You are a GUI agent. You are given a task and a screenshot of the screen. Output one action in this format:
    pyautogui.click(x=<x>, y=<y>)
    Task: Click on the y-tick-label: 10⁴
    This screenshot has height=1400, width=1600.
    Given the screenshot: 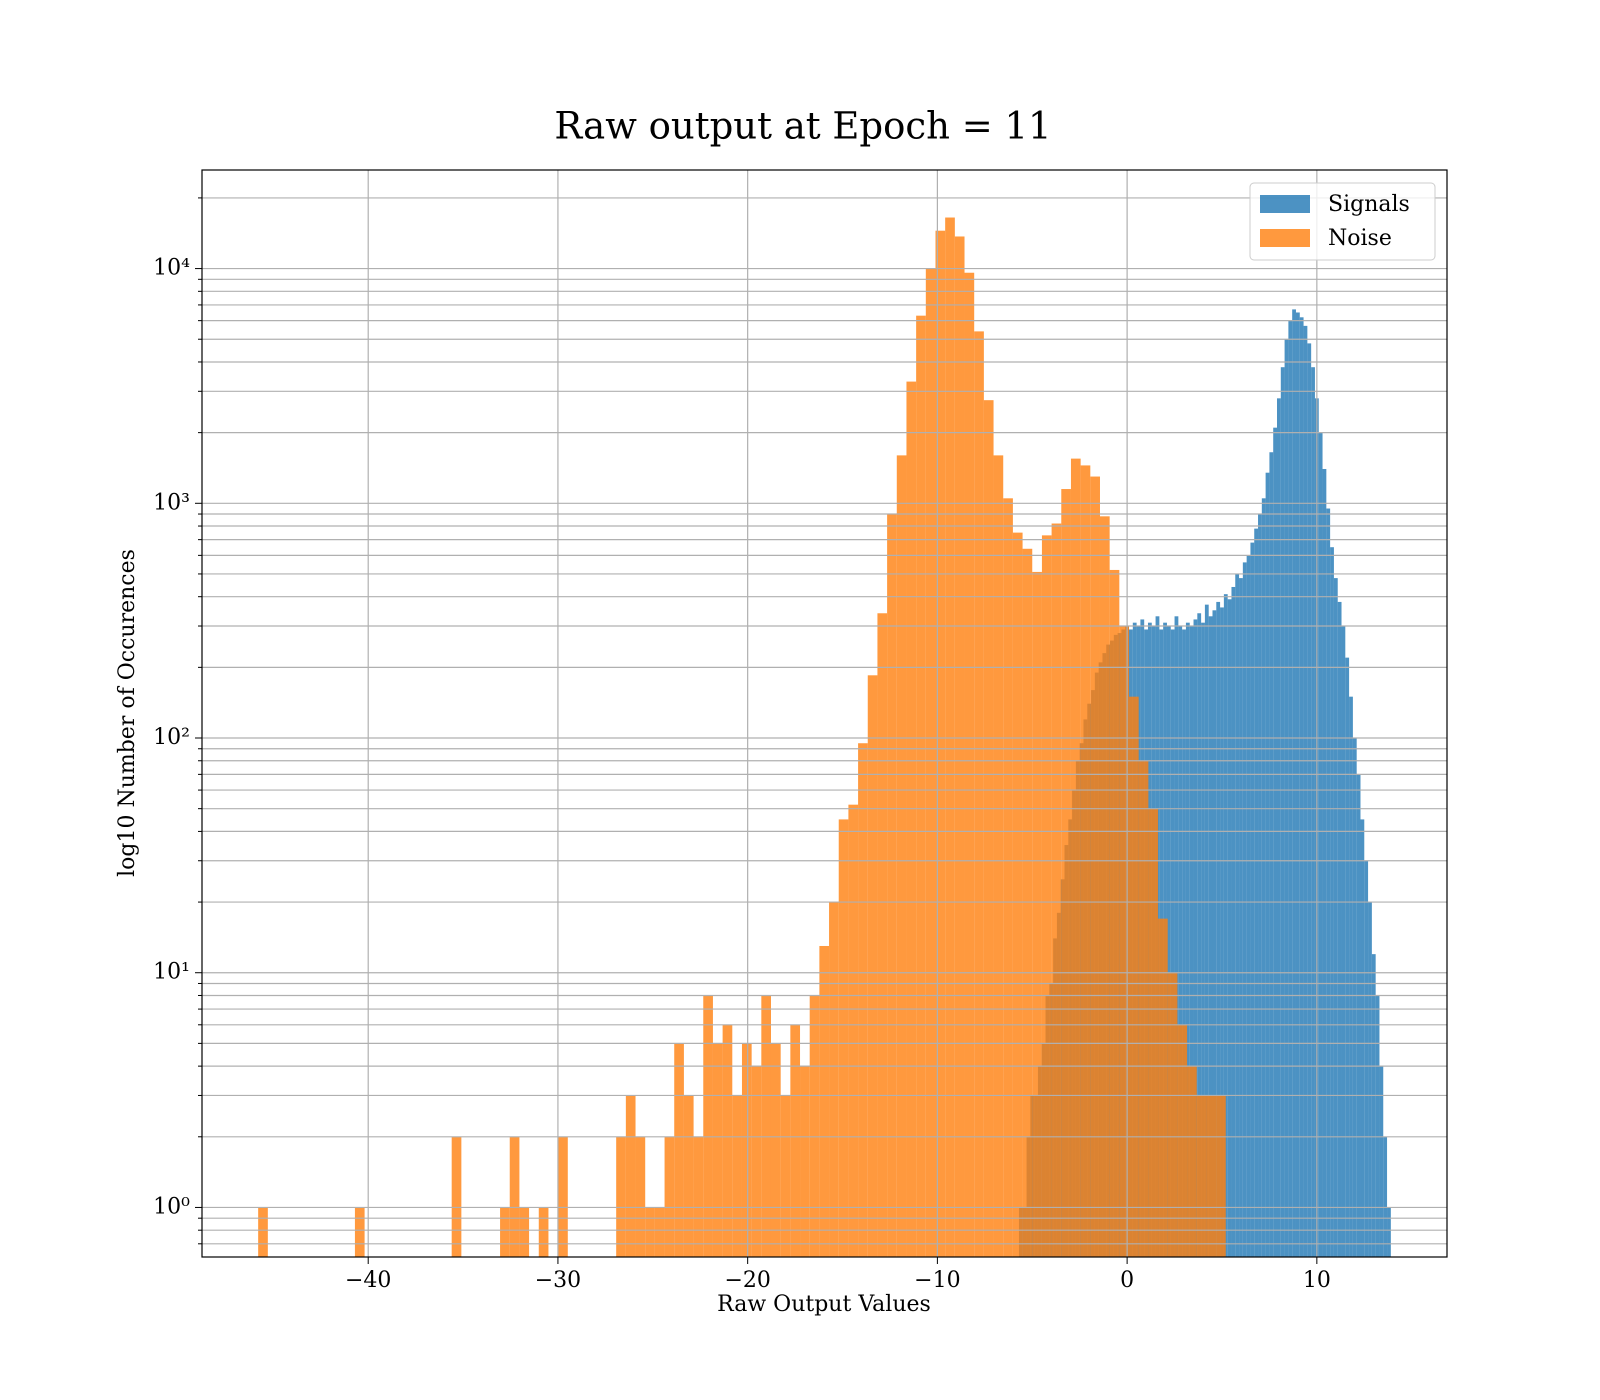 What is the action you would take?
    pyautogui.click(x=171, y=268)
    